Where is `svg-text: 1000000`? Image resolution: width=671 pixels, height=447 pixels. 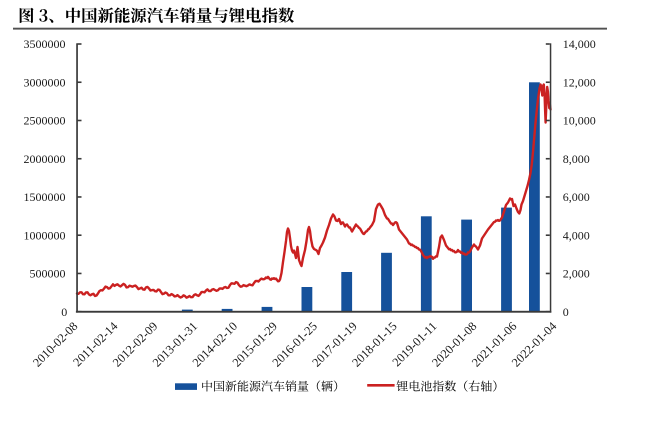 svg-text: 1000000 is located at coordinates (45, 235).